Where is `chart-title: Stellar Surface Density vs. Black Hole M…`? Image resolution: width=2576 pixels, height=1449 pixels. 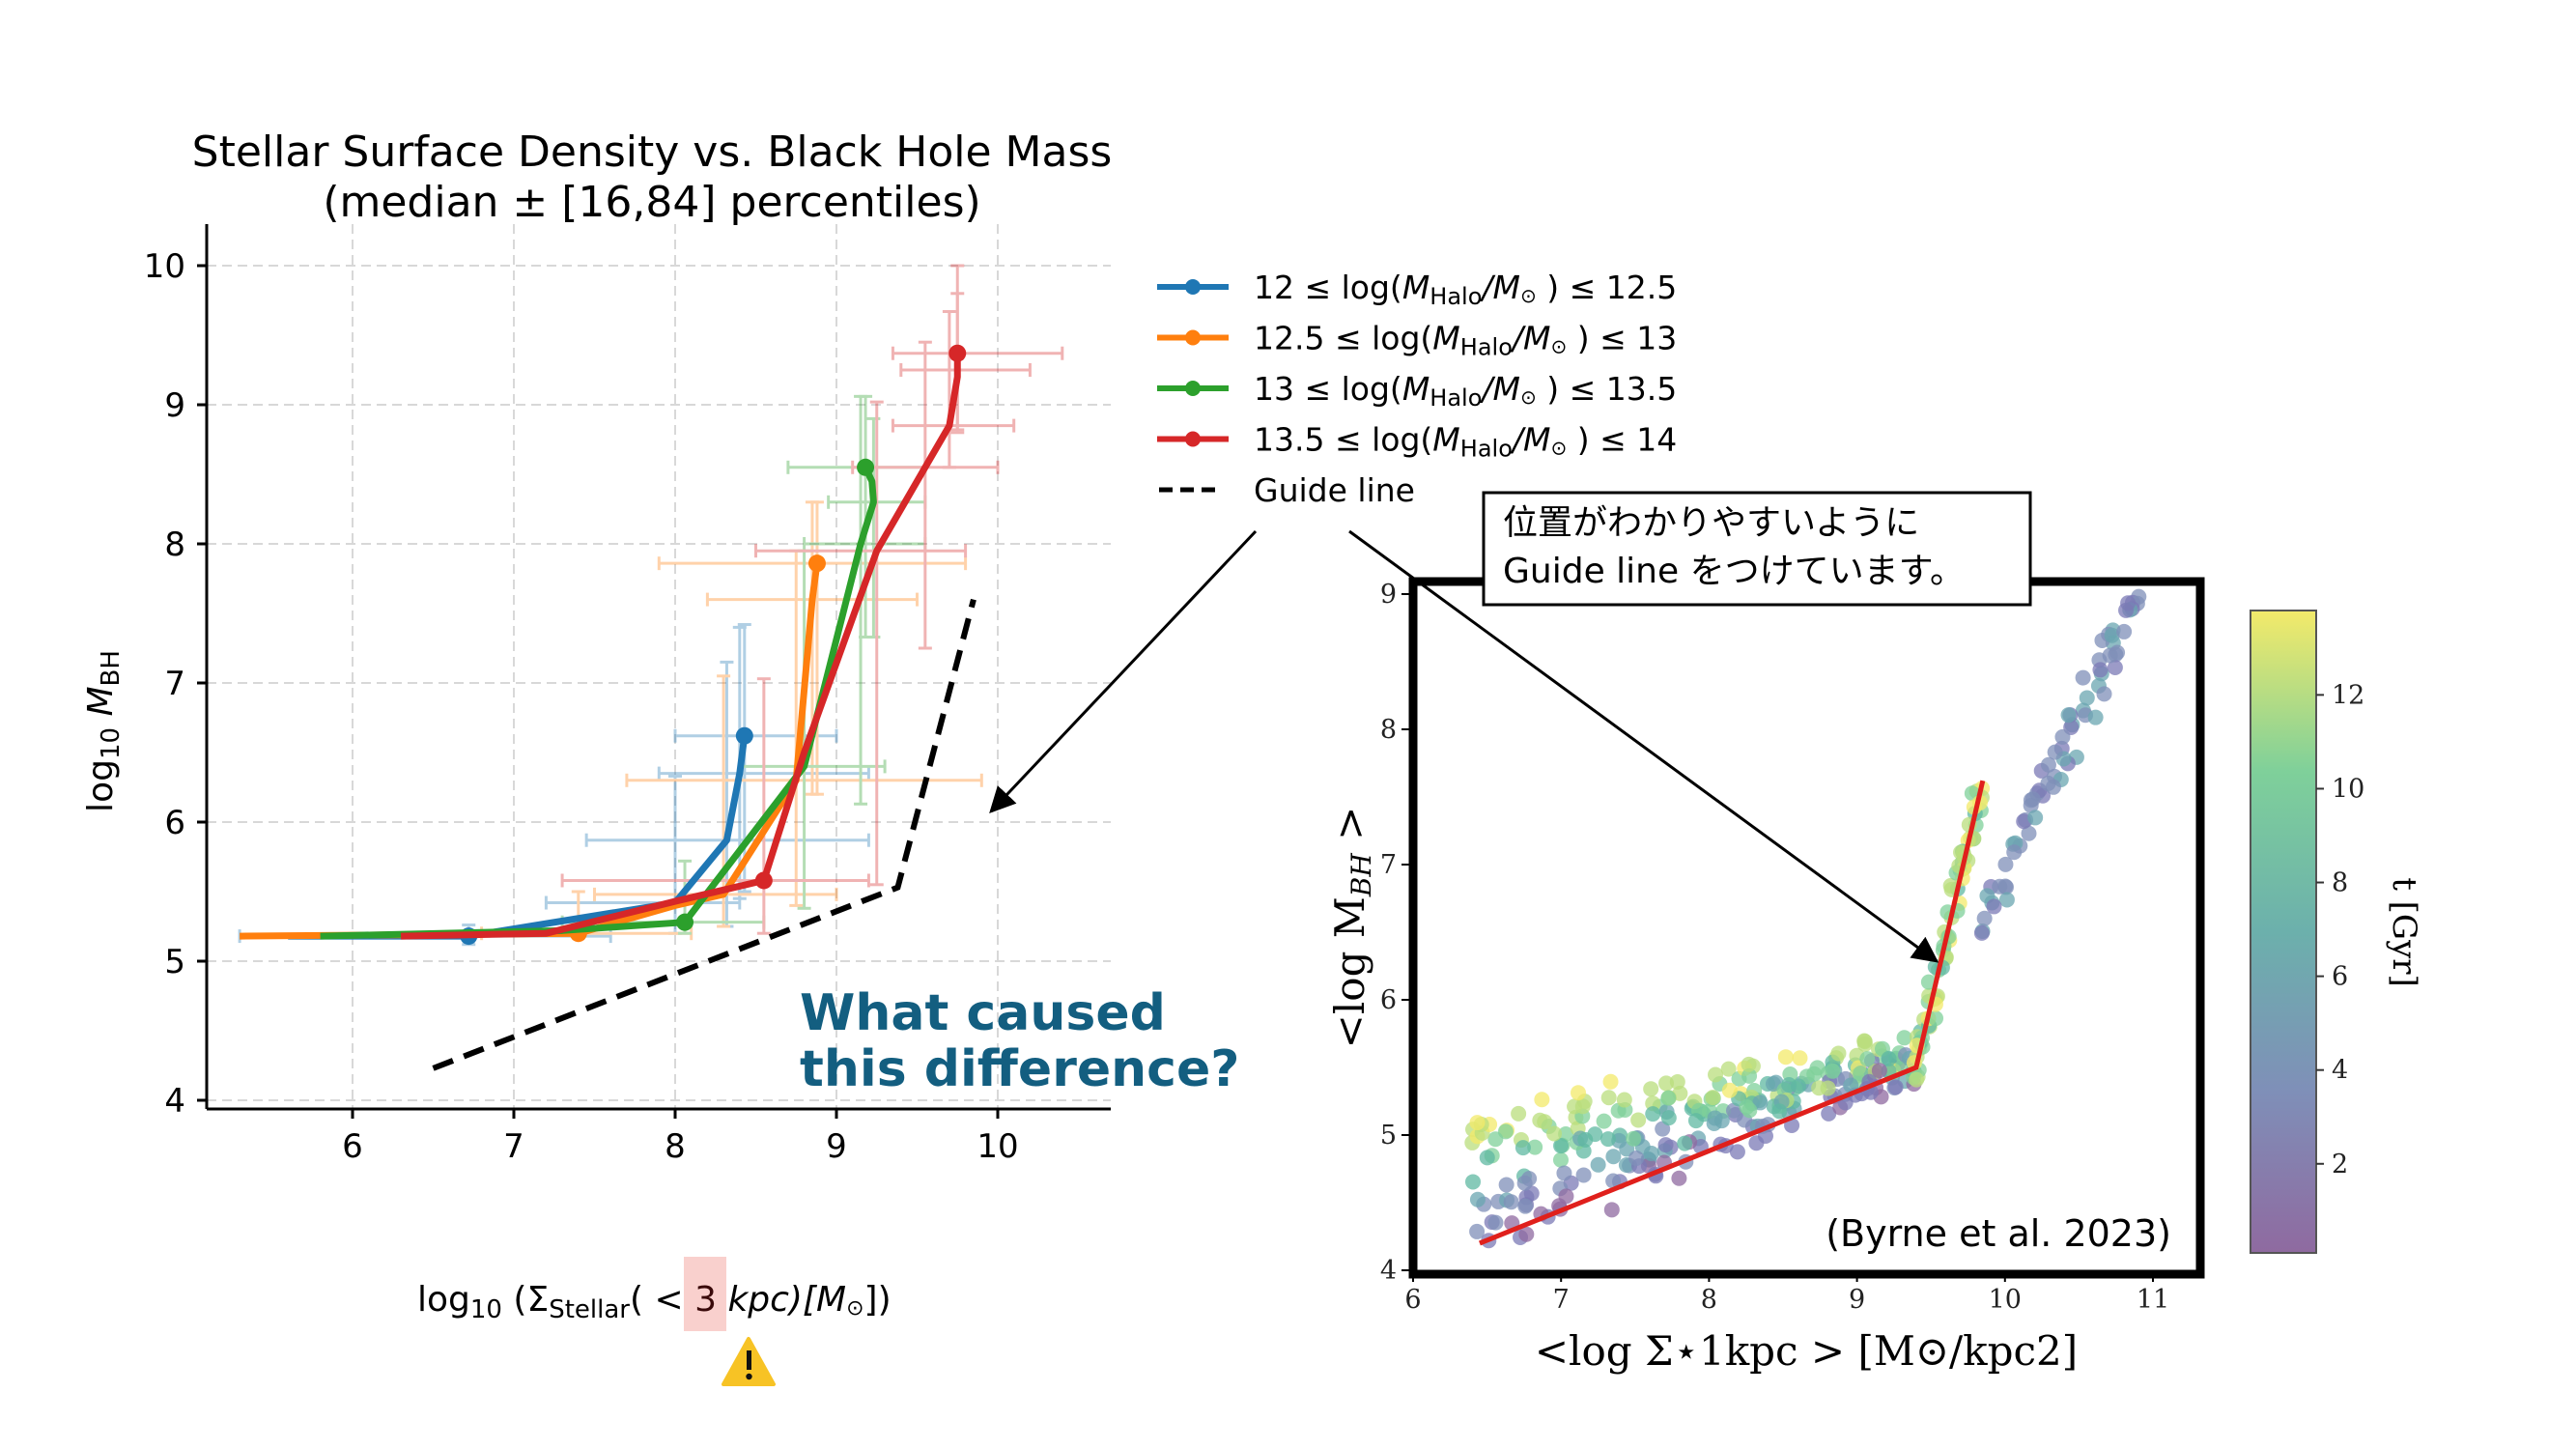
chart-title: Stellar Surface Density vs. Black Hole M… is located at coordinates (652, 152).